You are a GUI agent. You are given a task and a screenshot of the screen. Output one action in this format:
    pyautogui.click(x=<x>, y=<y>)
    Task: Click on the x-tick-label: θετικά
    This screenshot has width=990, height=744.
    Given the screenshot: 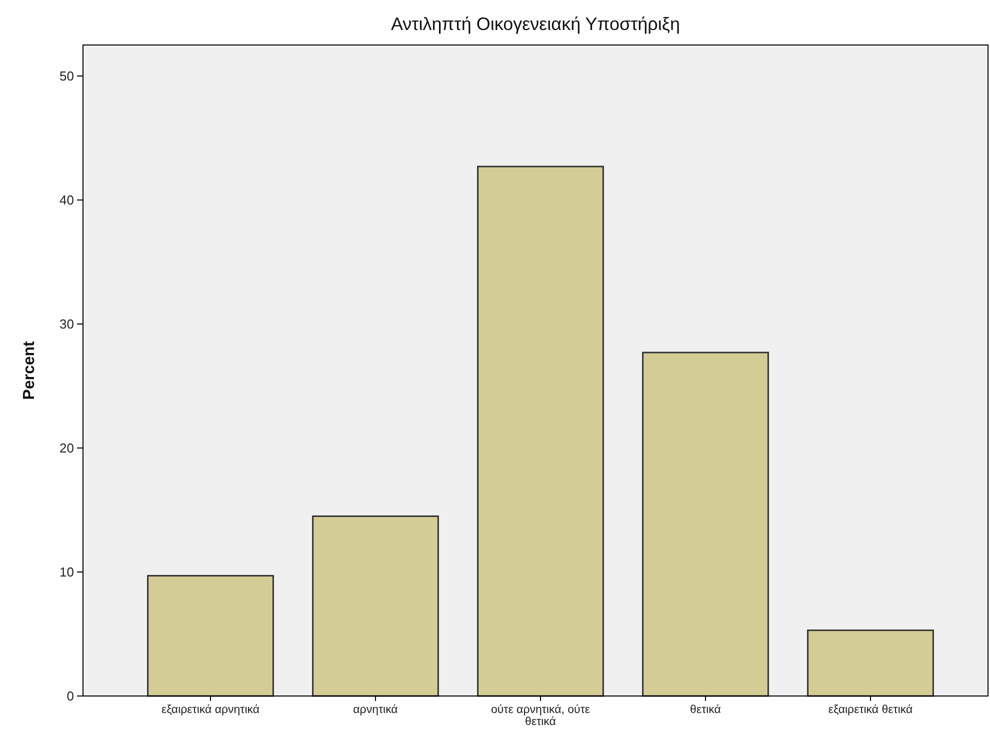 What is the action you would take?
    pyautogui.click(x=706, y=710)
    